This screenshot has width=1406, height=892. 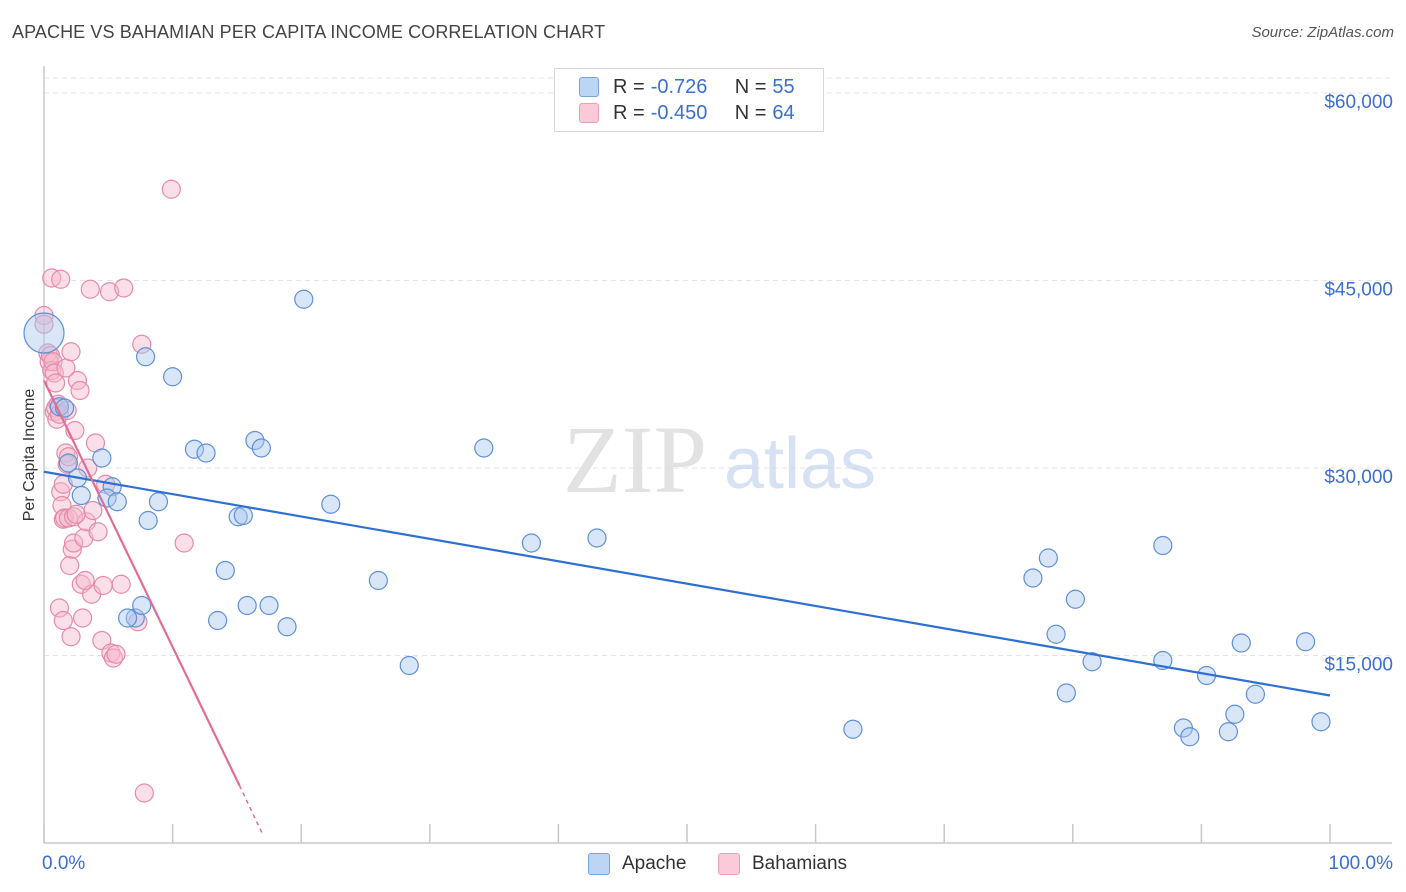 What do you see at coordinates (1358, 477) in the screenshot?
I see `y-tick-label: $30,000` at bounding box center [1358, 477].